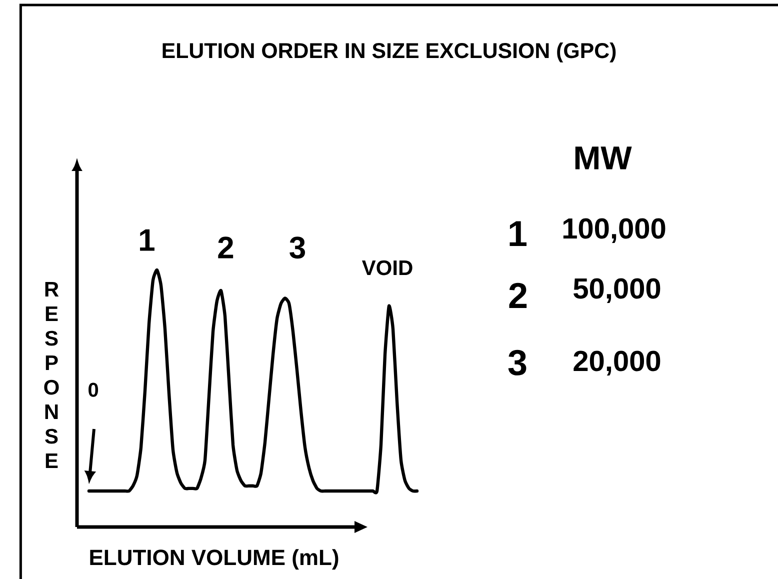 The width and height of the screenshot is (778, 579). Describe the element at coordinates (614, 230) in the screenshot. I see `text: 100,000` at that location.